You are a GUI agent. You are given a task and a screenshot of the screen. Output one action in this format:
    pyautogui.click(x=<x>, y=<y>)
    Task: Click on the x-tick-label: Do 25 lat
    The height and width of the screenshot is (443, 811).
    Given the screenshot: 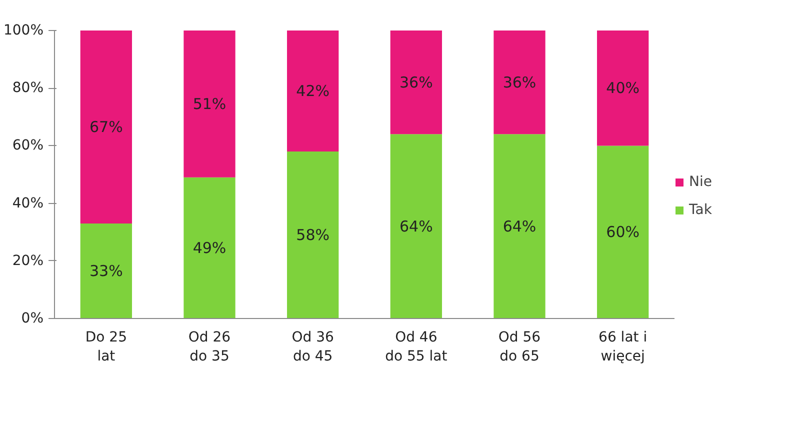 What is the action you would take?
    pyautogui.click(x=106, y=347)
    